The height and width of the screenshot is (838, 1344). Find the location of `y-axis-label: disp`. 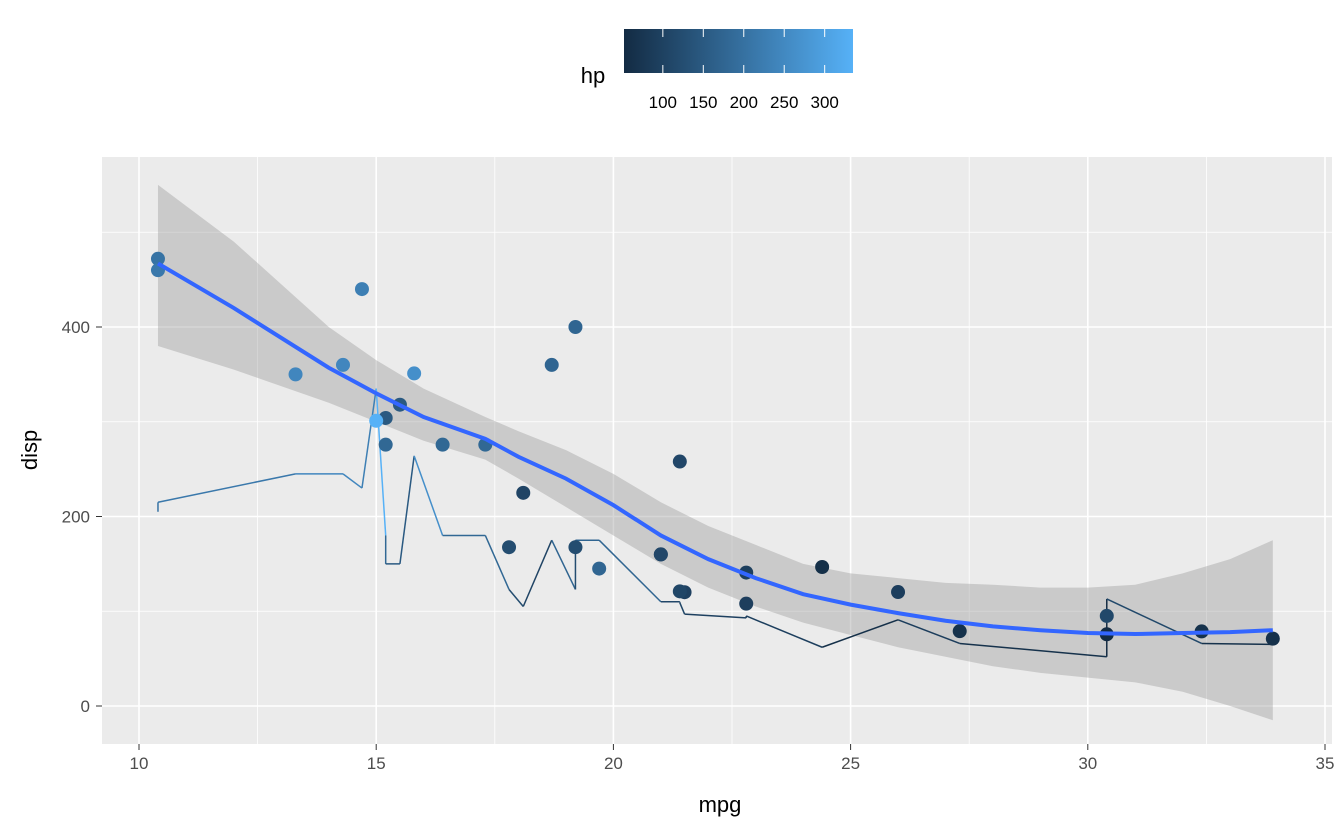

y-axis-label: disp is located at coordinates (29, 450).